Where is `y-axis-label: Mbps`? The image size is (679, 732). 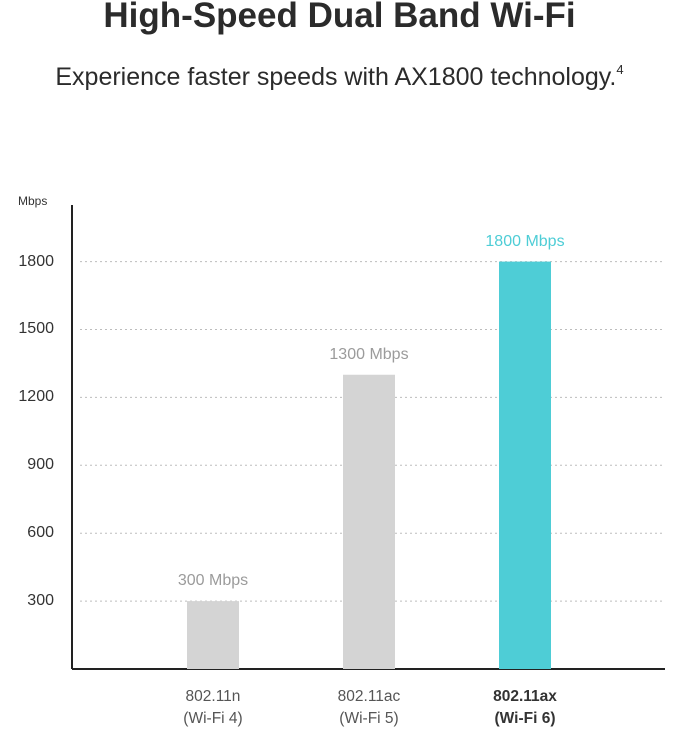
y-axis-label: Mbps is located at coordinates (33, 201).